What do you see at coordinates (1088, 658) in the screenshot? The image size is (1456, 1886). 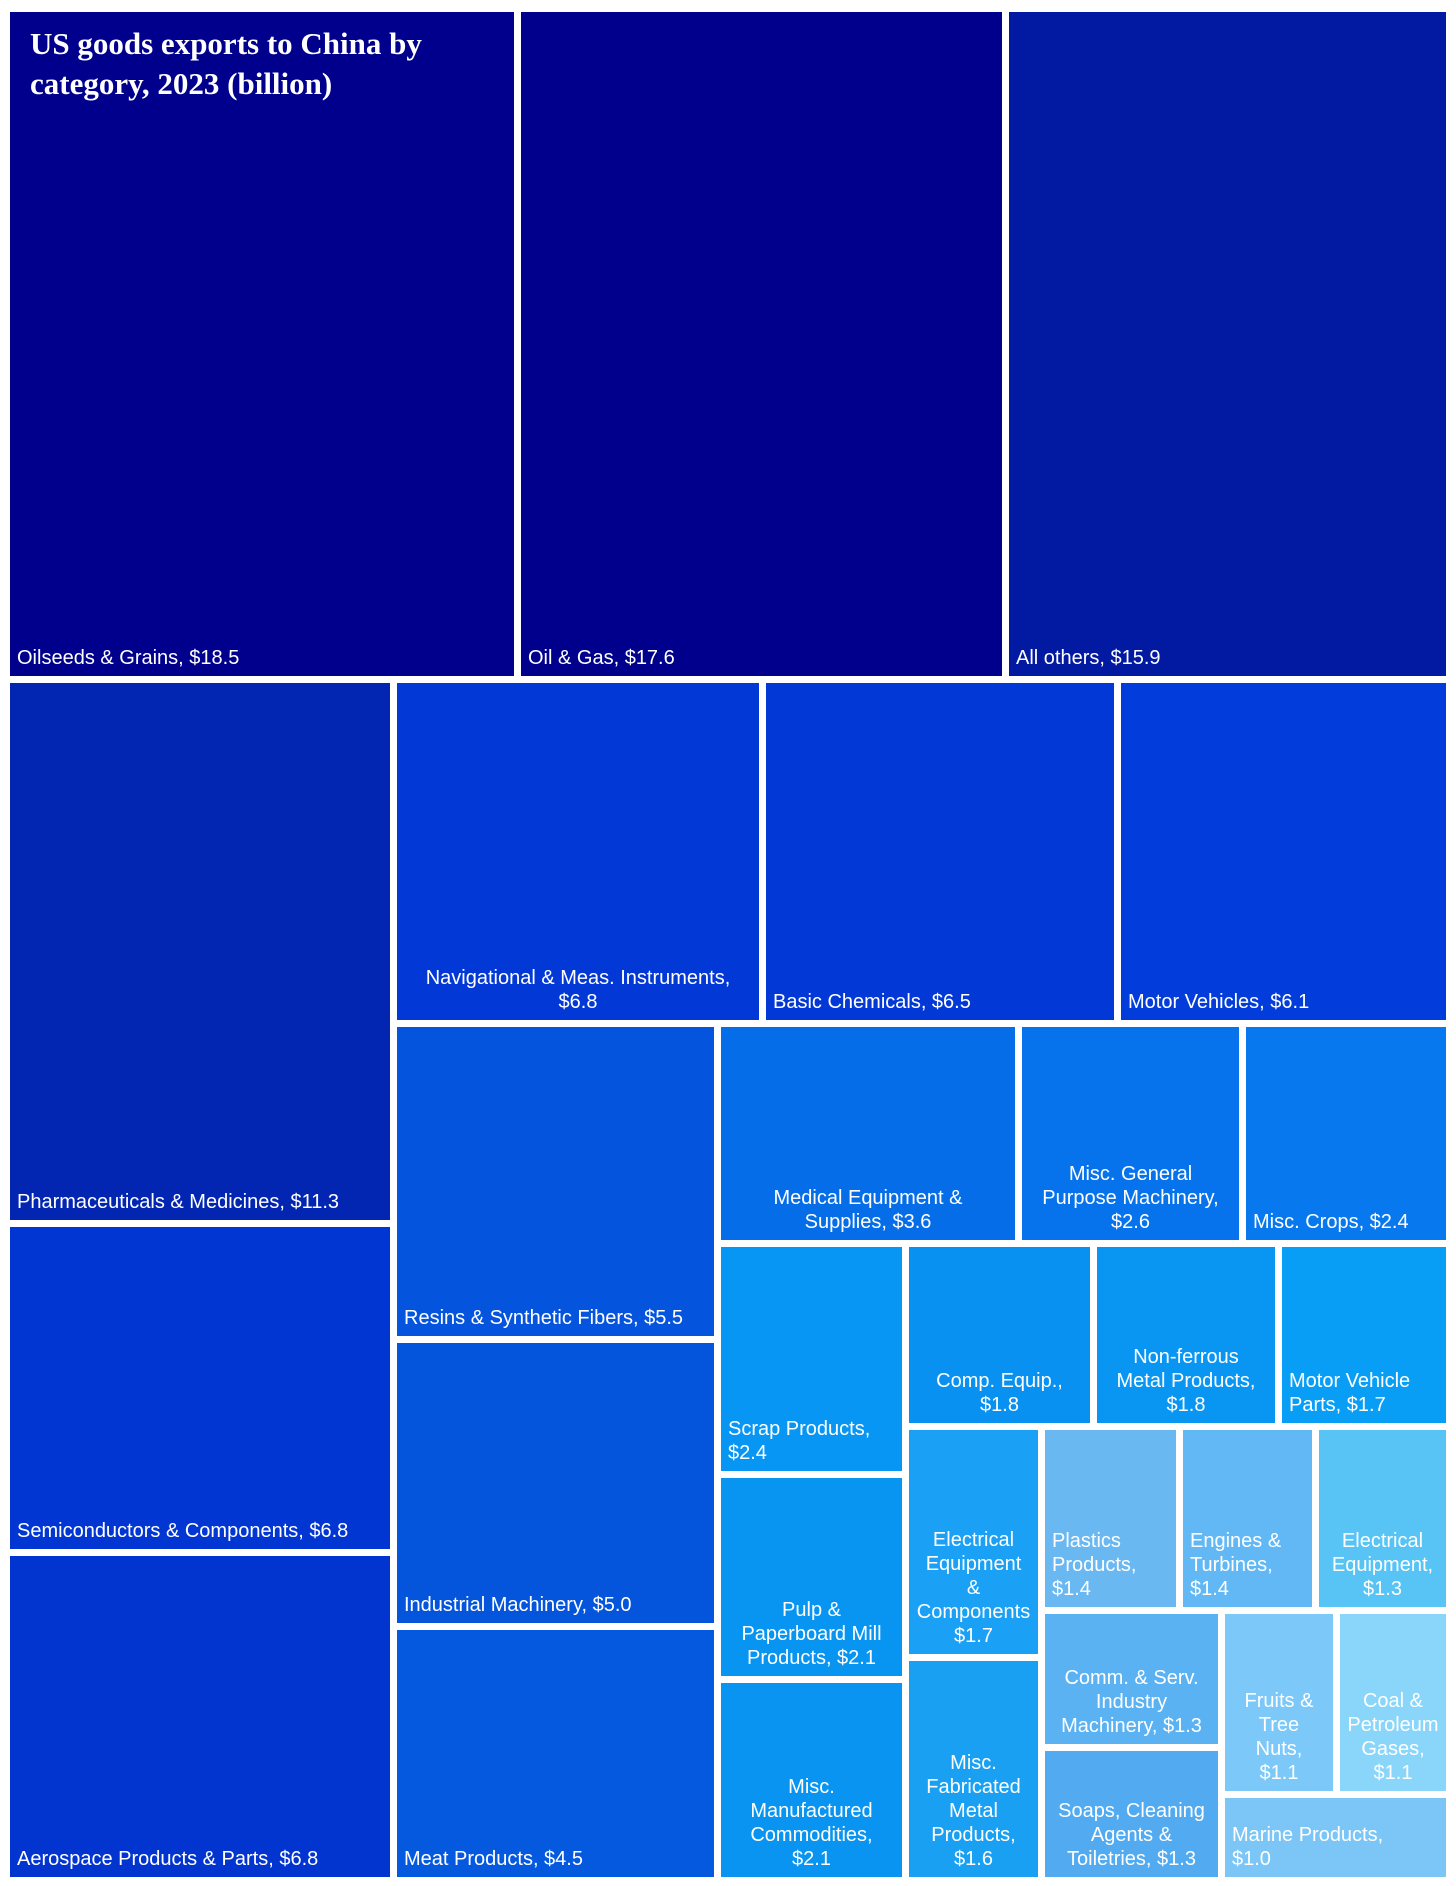 I see `tile-label: All others, $15.9` at bounding box center [1088, 658].